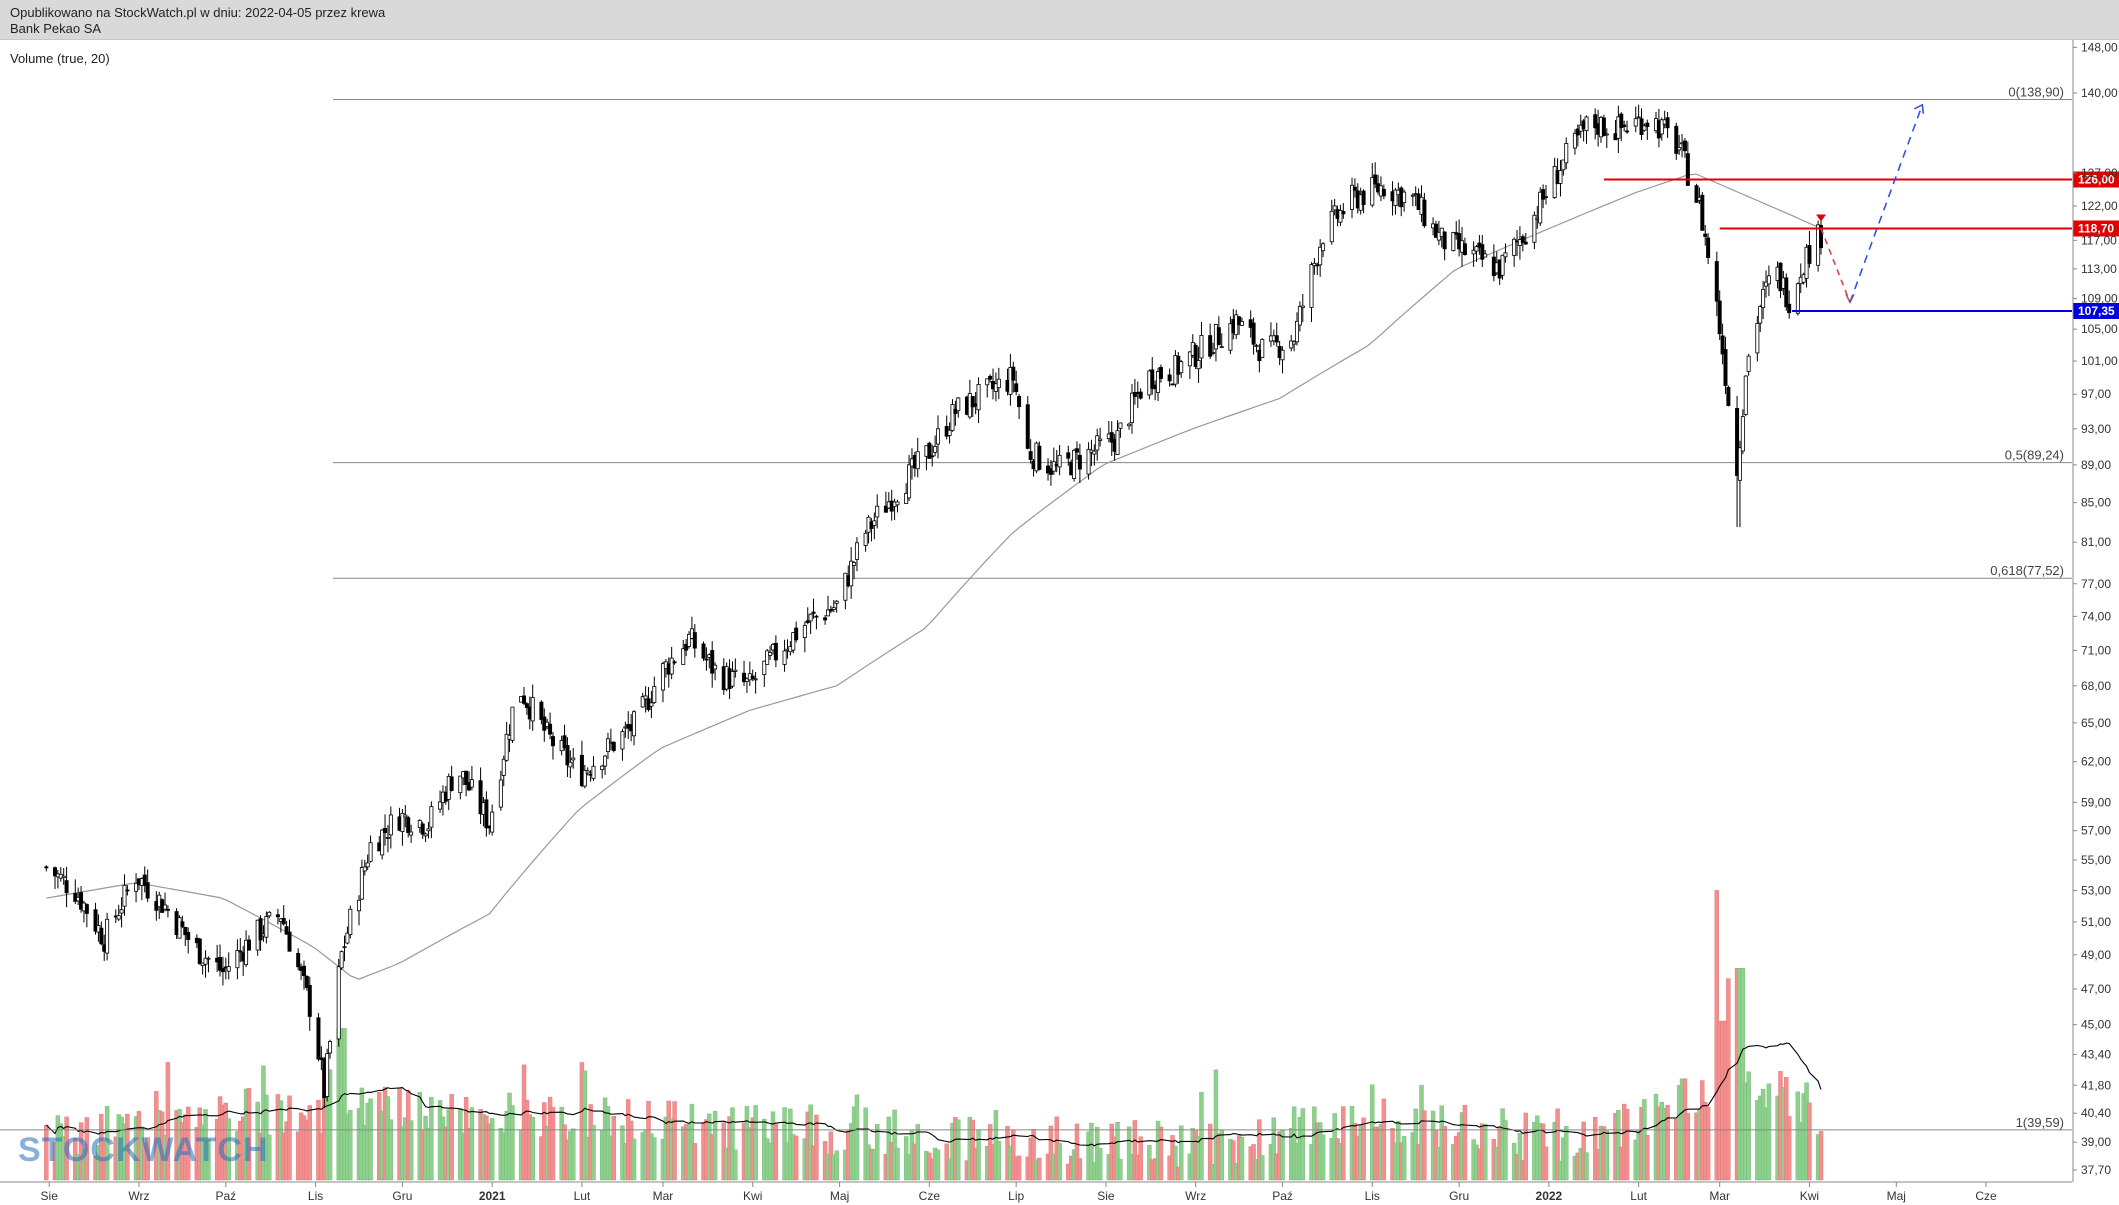  Describe the element at coordinates (60, 58) in the screenshot. I see `volume-indicator-label: Volume (true, 20)` at that location.